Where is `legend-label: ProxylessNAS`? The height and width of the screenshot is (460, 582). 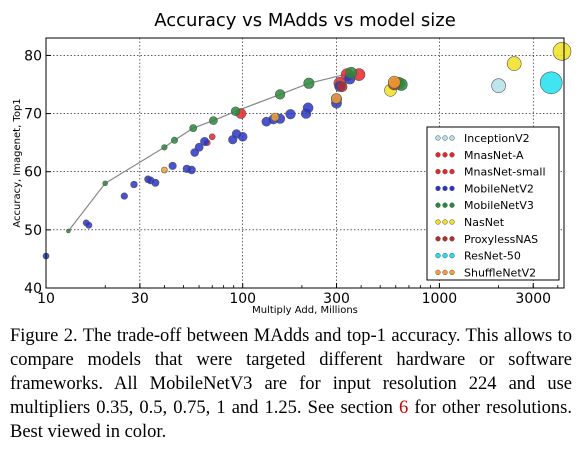 legend-label: ProxylessNAS is located at coordinates (501, 239).